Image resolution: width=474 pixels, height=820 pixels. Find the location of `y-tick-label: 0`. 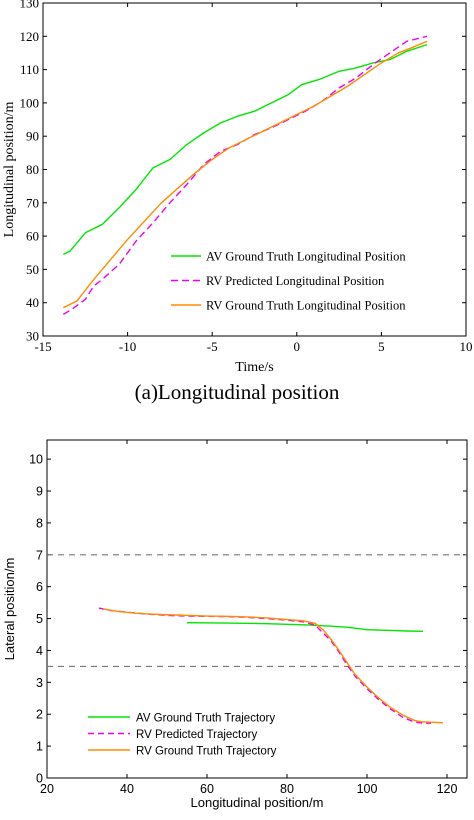

y-tick-label: 0 is located at coordinates (39, 779).